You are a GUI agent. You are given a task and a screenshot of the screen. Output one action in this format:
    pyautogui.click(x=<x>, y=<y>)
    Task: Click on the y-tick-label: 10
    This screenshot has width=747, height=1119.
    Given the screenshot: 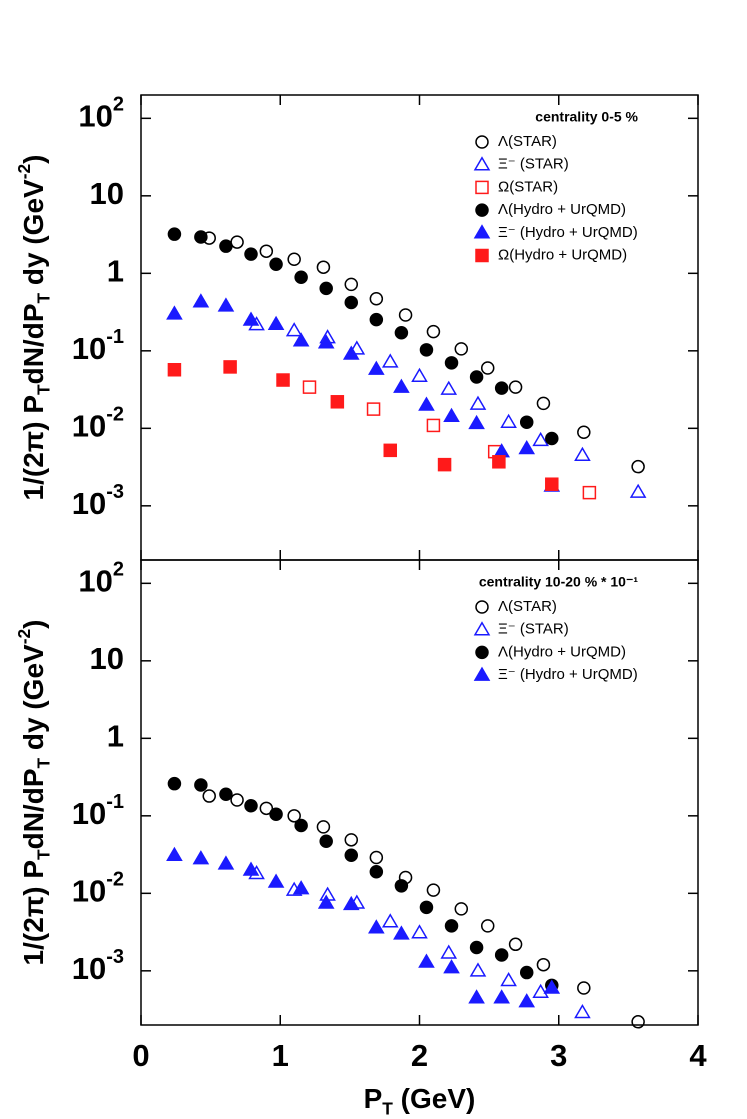 What is the action you would take?
    pyautogui.click(x=107, y=193)
    